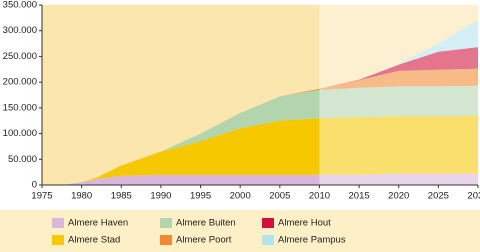  Describe the element at coordinates (473, 196) in the screenshot. I see `x-tick-label: 2030` at that location.